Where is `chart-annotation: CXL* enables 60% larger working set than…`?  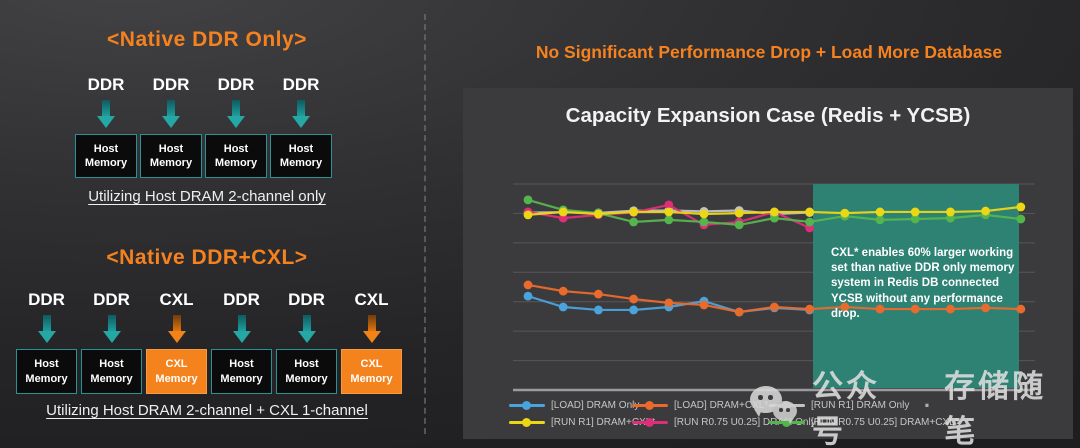
chart-annotation: CXL* enables 60% larger working set than… is located at coordinates (923, 283).